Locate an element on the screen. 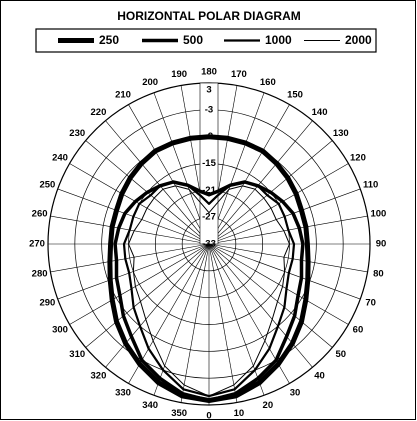  angle-label: 230 is located at coordinates (77, 133).